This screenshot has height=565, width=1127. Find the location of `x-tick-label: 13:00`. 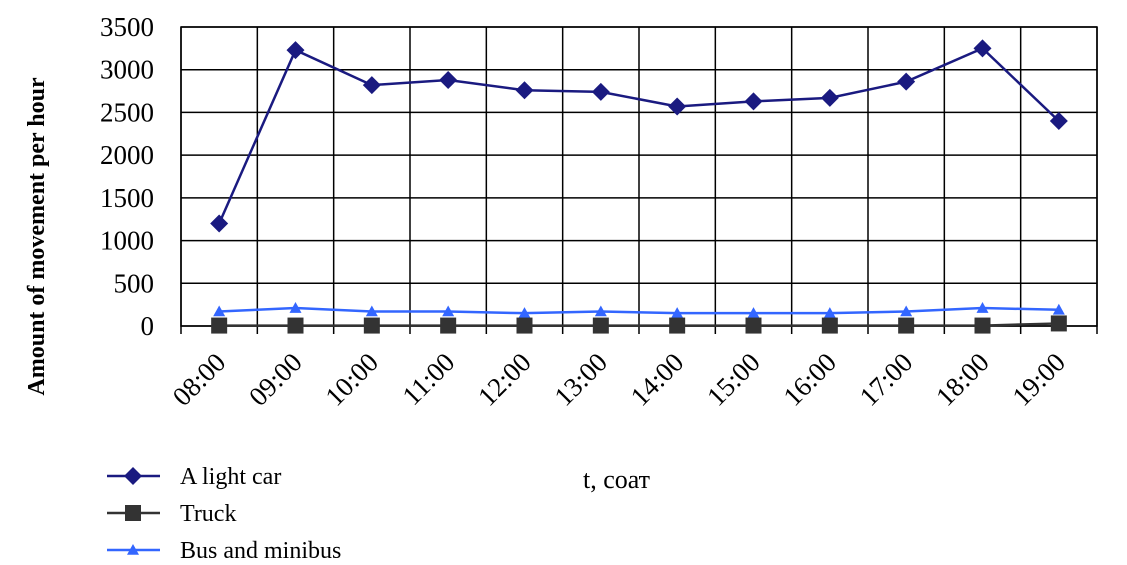

x-tick-label: 13:00 is located at coordinates (580, 379).